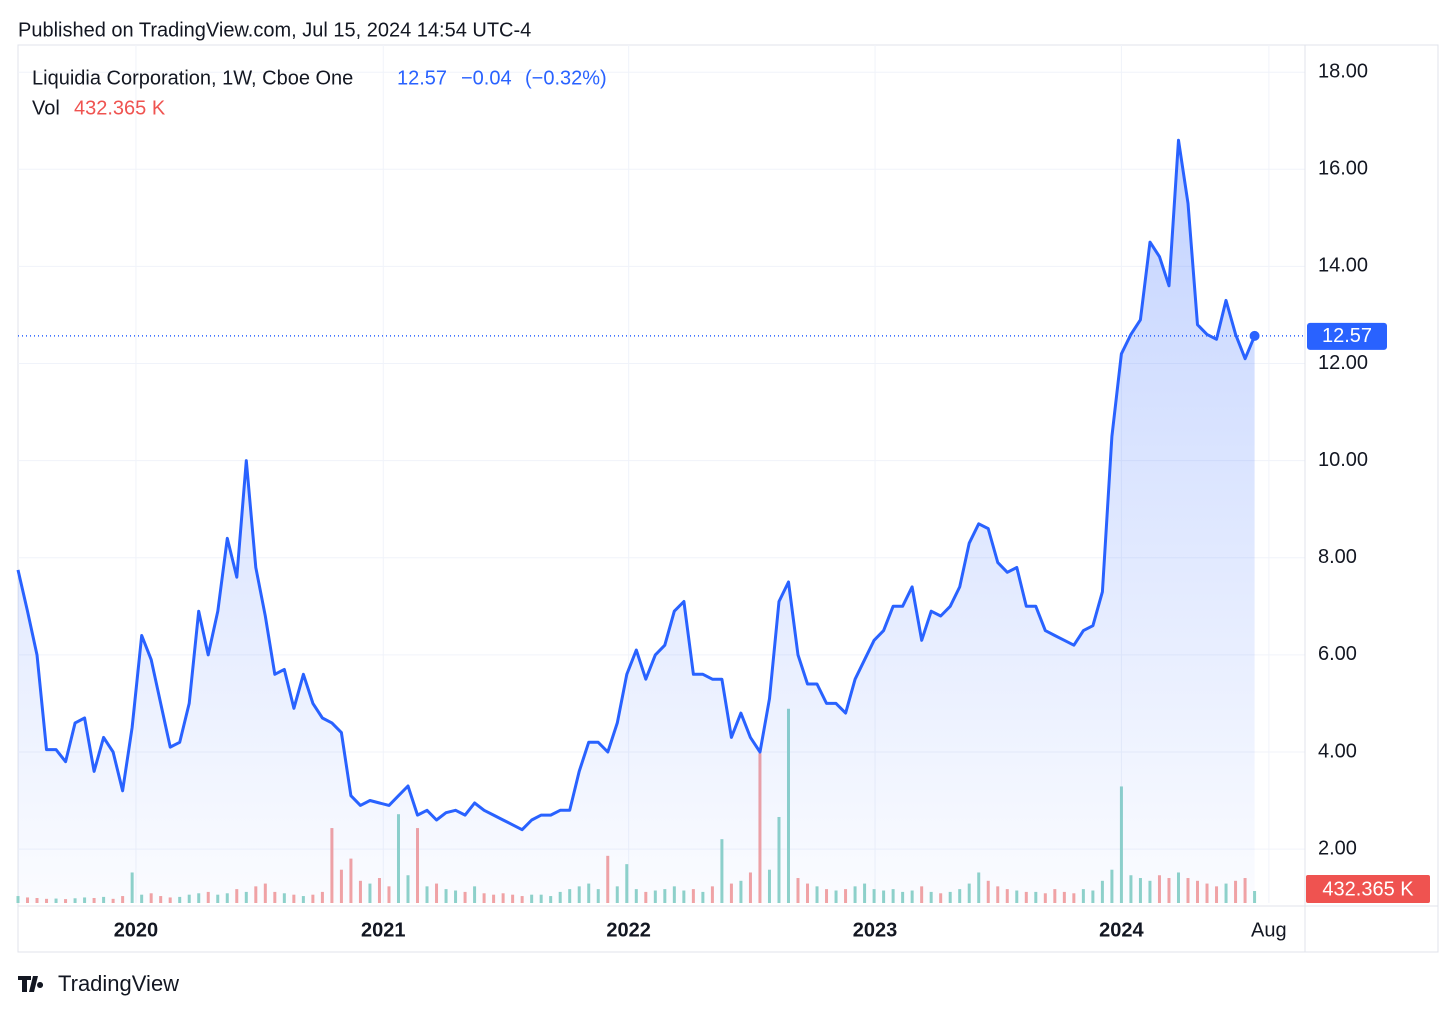 The width and height of the screenshot is (1456, 1016). I want to click on change: −0.04, so click(486, 78).